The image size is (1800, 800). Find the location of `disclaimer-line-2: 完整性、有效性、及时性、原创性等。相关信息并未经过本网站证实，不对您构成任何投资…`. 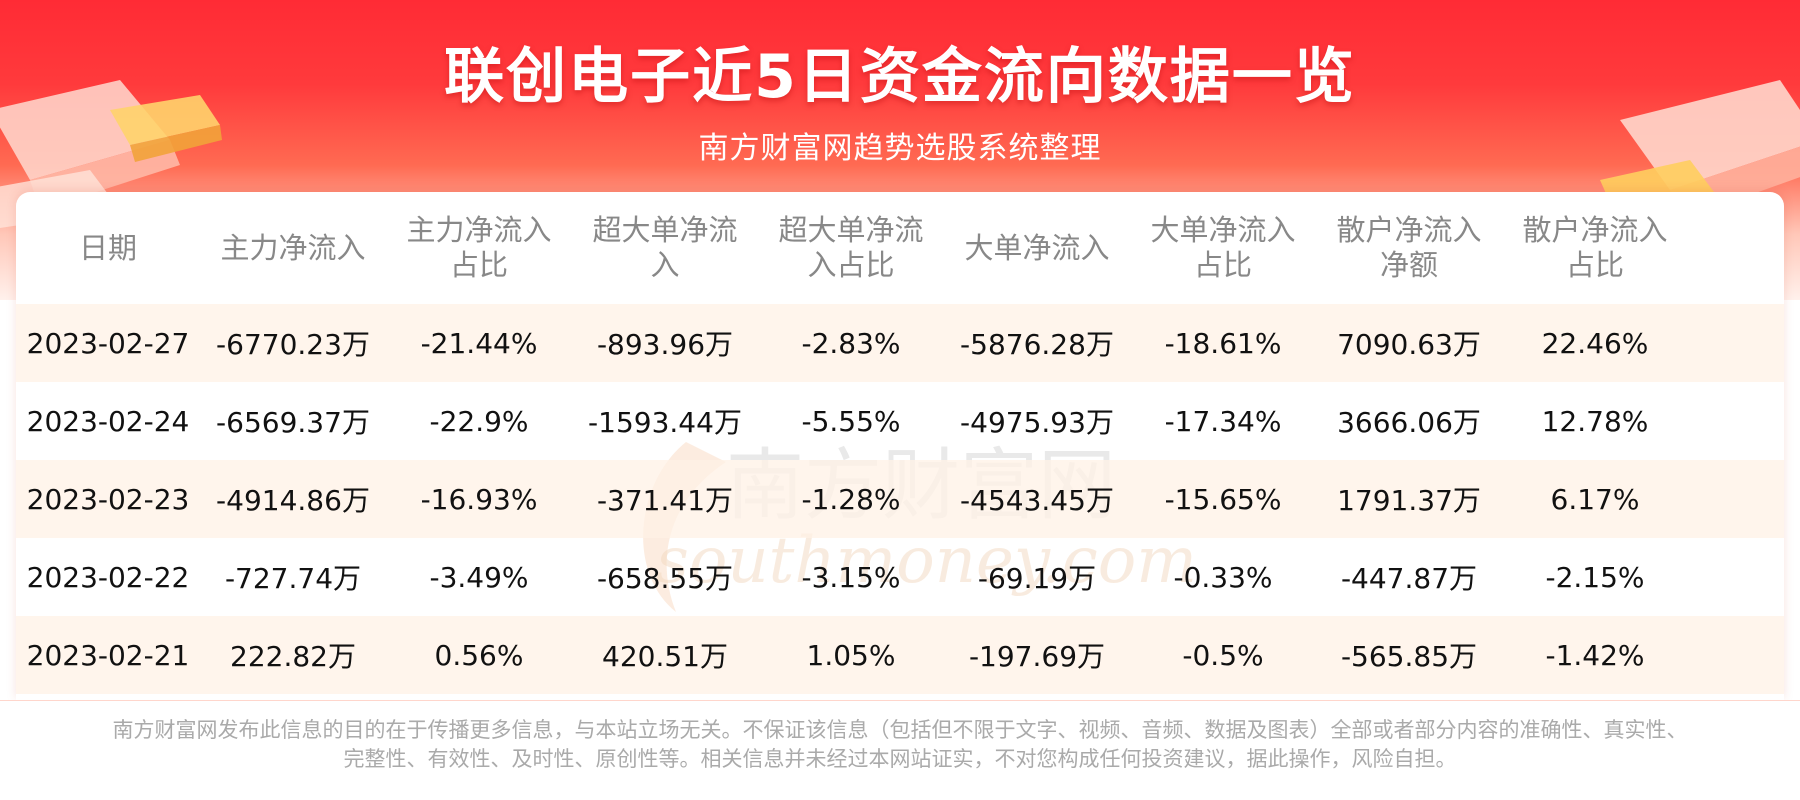

disclaimer-line-2: 完整性、有效性、及时性、原创性等。相关信息并未经过本网站证实，不对您构成任何投资… is located at coordinates (900, 759).